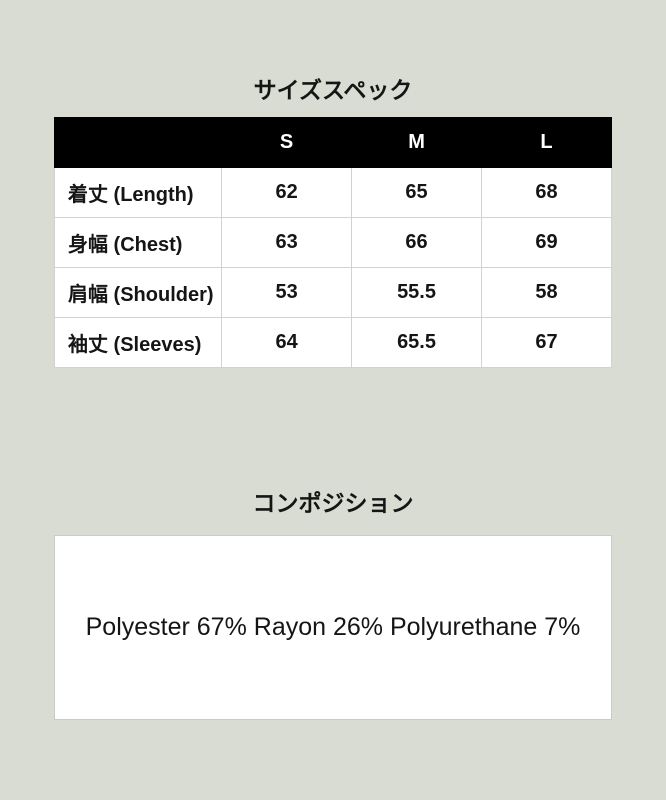 The height and width of the screenshot is (800, 666). What do you see at coordinates (333, 90) in the screenshot?
I see `size-spec-title: サイズスペック` at bounding box center [333, 90].